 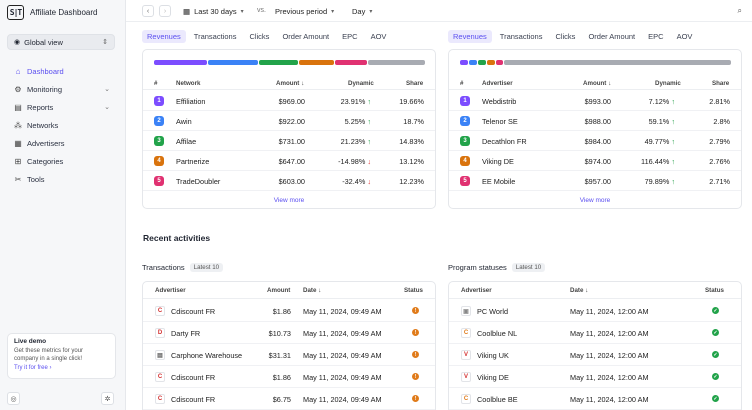 I want to click on table-row: 5 EE Mobile $957.00 79.89% ↑ 2.71%, so click(x=595, y=181).